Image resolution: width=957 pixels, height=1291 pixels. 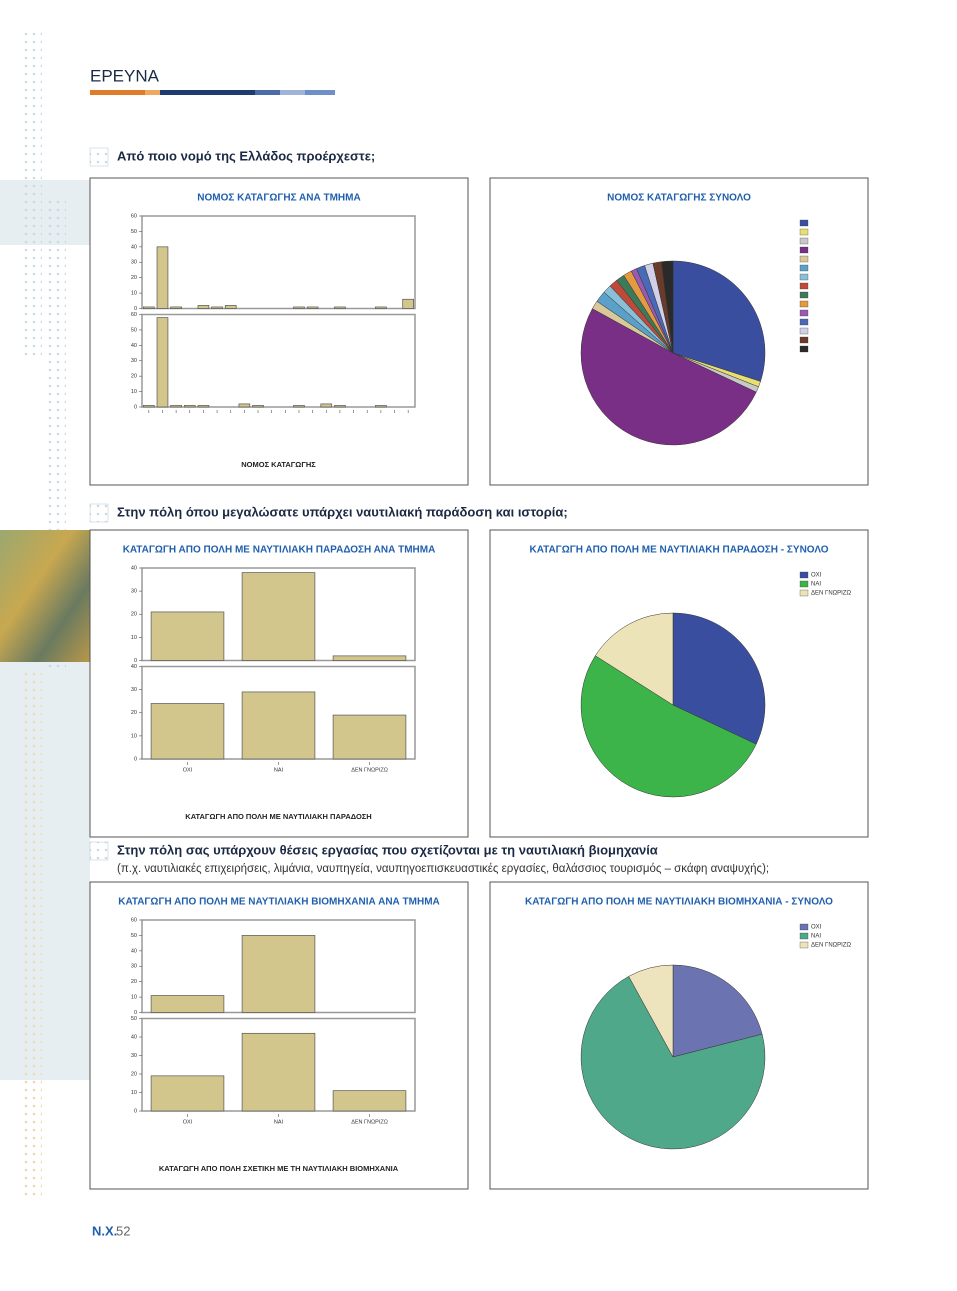 What do you see at coordinates (125, 75) in the screenshot?
I see `section-header: ΕΡΕΥΝΑ` at bounding box center [125, 75].